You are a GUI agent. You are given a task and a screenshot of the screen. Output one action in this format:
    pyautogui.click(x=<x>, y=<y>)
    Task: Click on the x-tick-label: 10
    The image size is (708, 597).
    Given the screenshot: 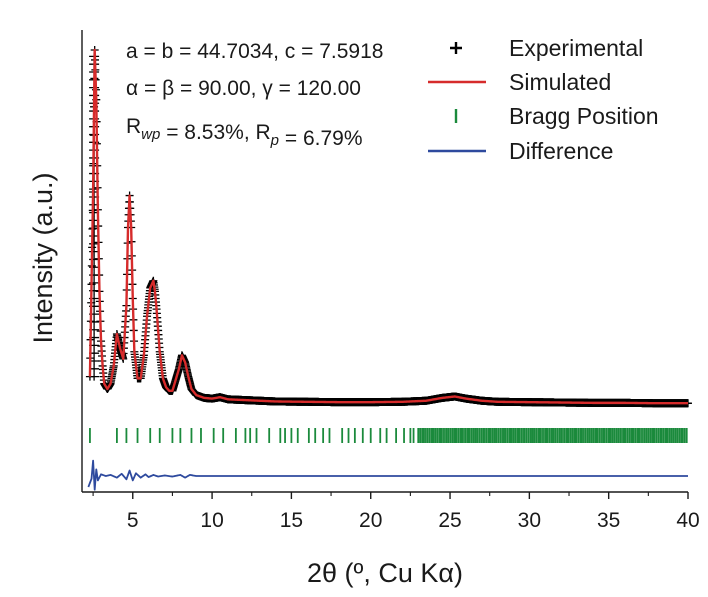 What is the action you would take?
    pyautogui.click(x=211, y=520)
    